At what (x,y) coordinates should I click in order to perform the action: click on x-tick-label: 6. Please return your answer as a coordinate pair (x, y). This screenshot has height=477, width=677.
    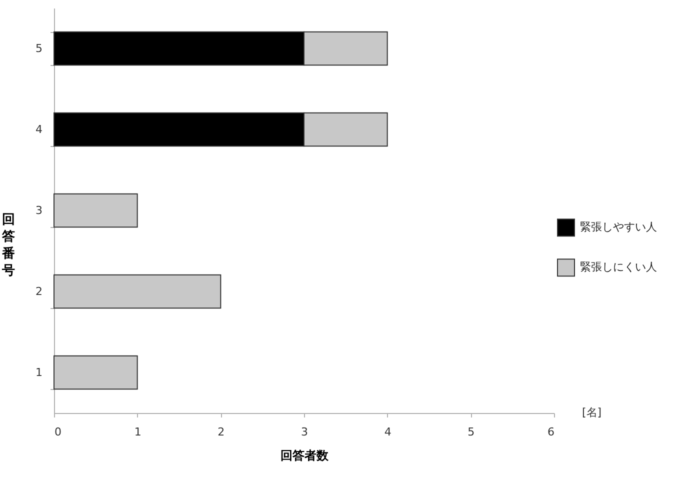
    Looking at the image, I should click on (551, 432).